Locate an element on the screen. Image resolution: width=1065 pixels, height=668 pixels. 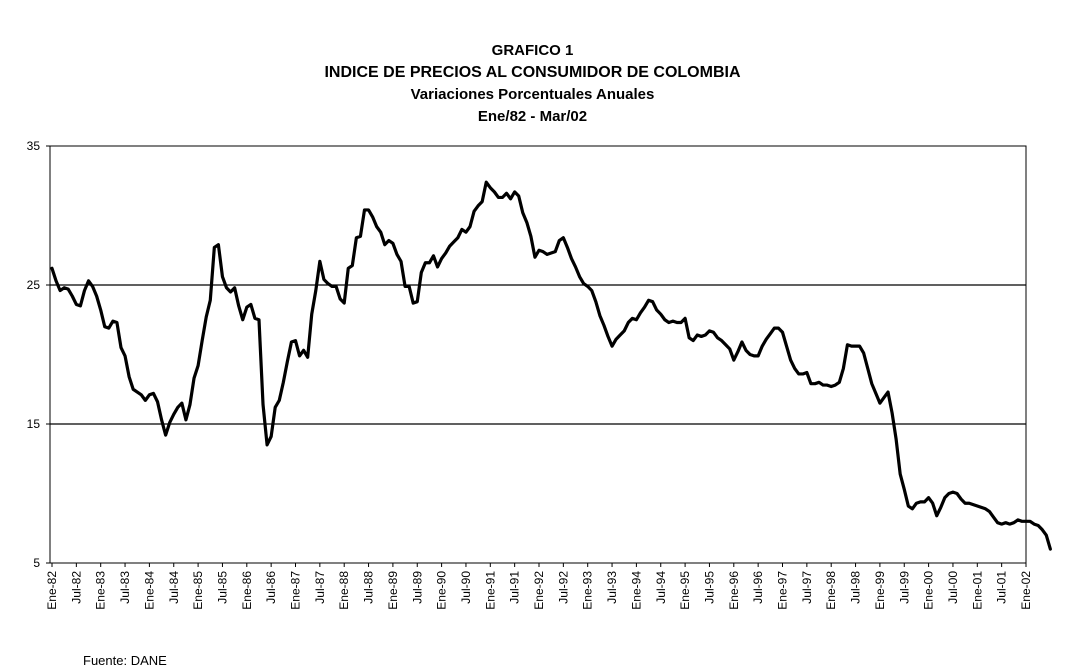
x-tick-label-Ene-87: Ene-87 is located at coordinates (296, 590).